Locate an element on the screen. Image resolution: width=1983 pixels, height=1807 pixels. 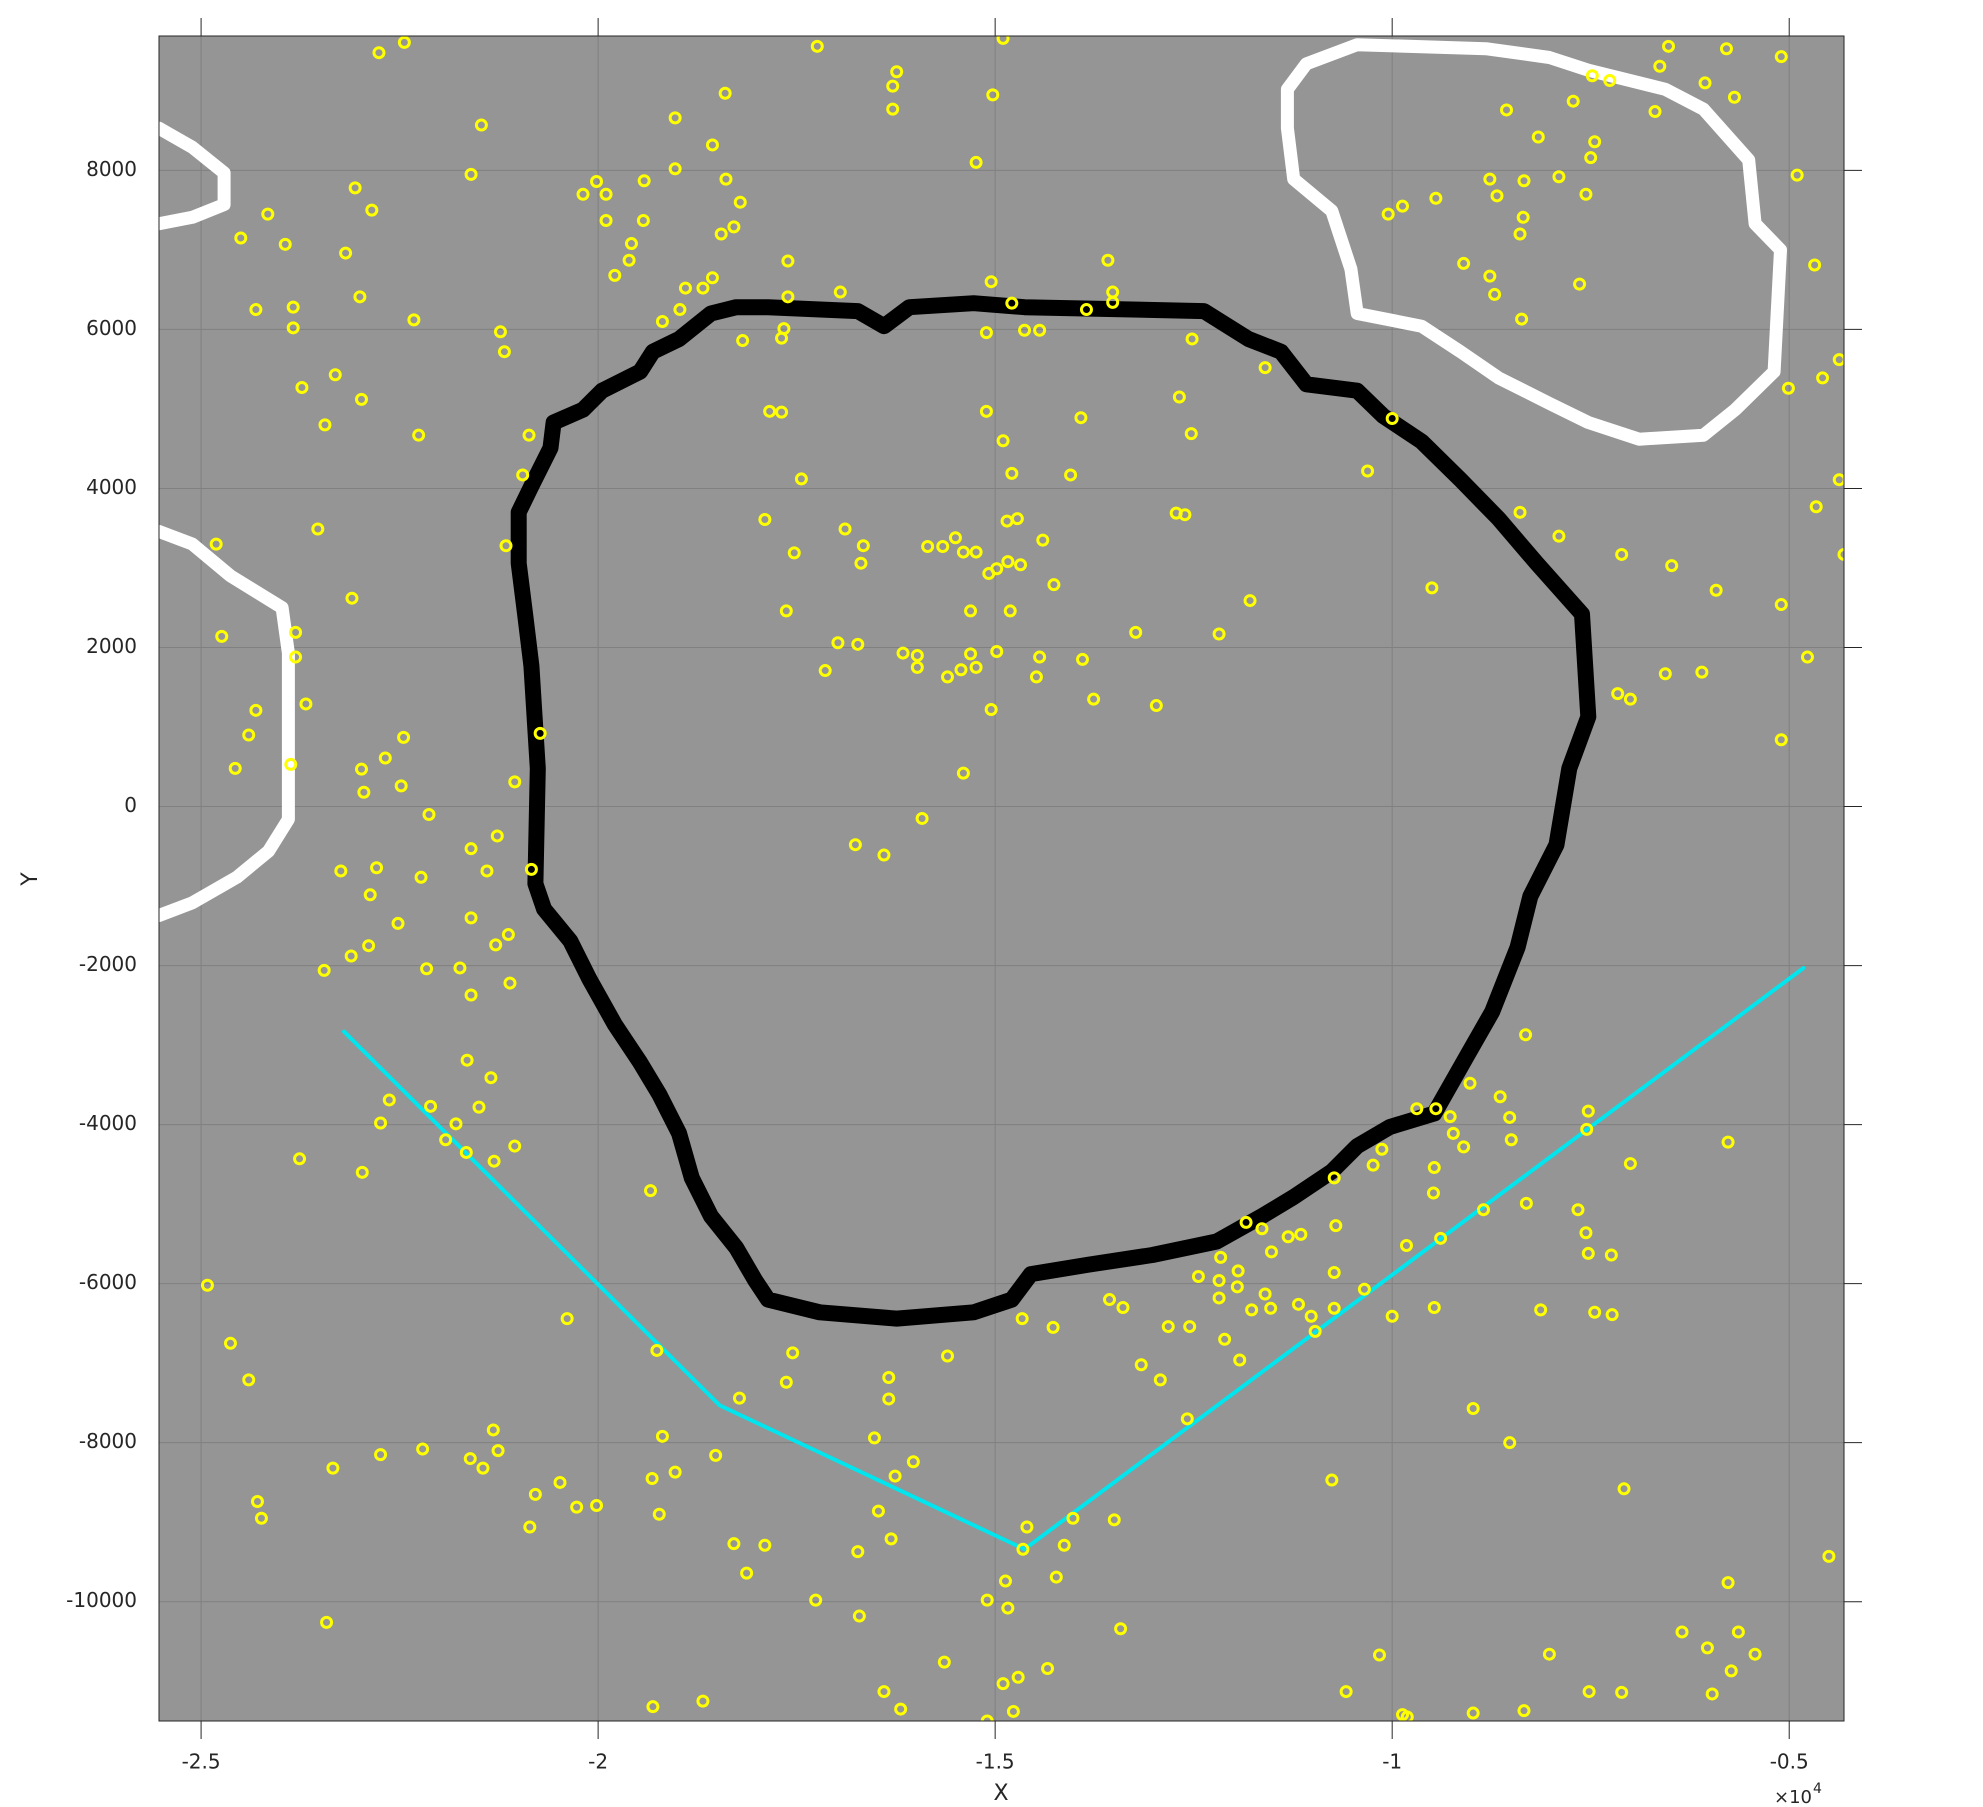
x-multiplier-exponent: 4 is located at coordinates (1817, 1789).